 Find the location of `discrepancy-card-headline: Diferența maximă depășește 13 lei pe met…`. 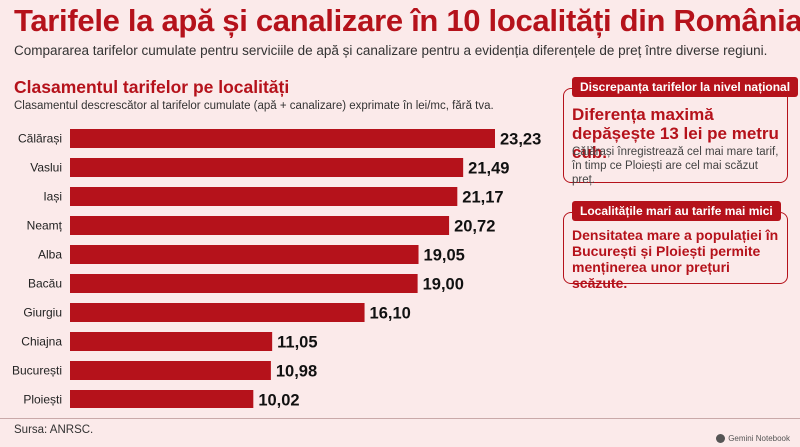

discrepancy-card-headline: Diferența maximă depășește 13 lei pe met… is located at coordinates (675, 133).